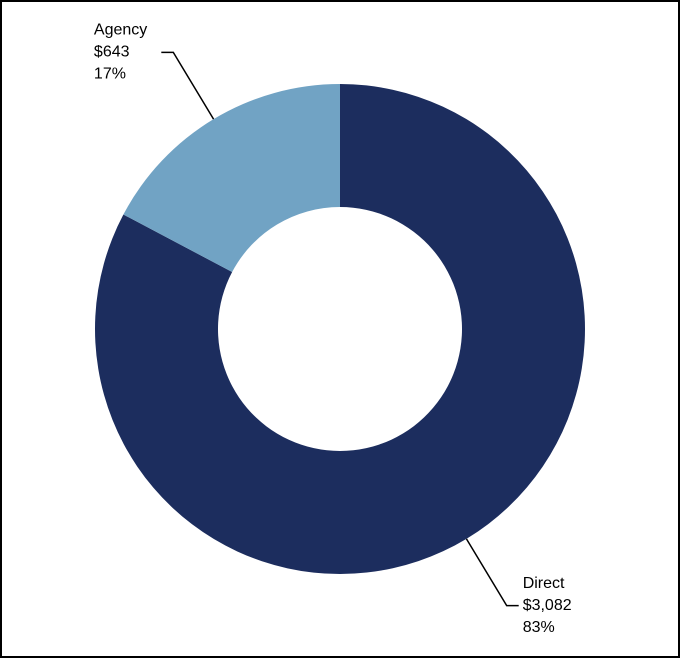 The height and width of the screenshot is (658, 680). What do you see at coordinates (110, 74) in the screenshot?
I see `slice-label: 17%` at bounding box center [110, 74].